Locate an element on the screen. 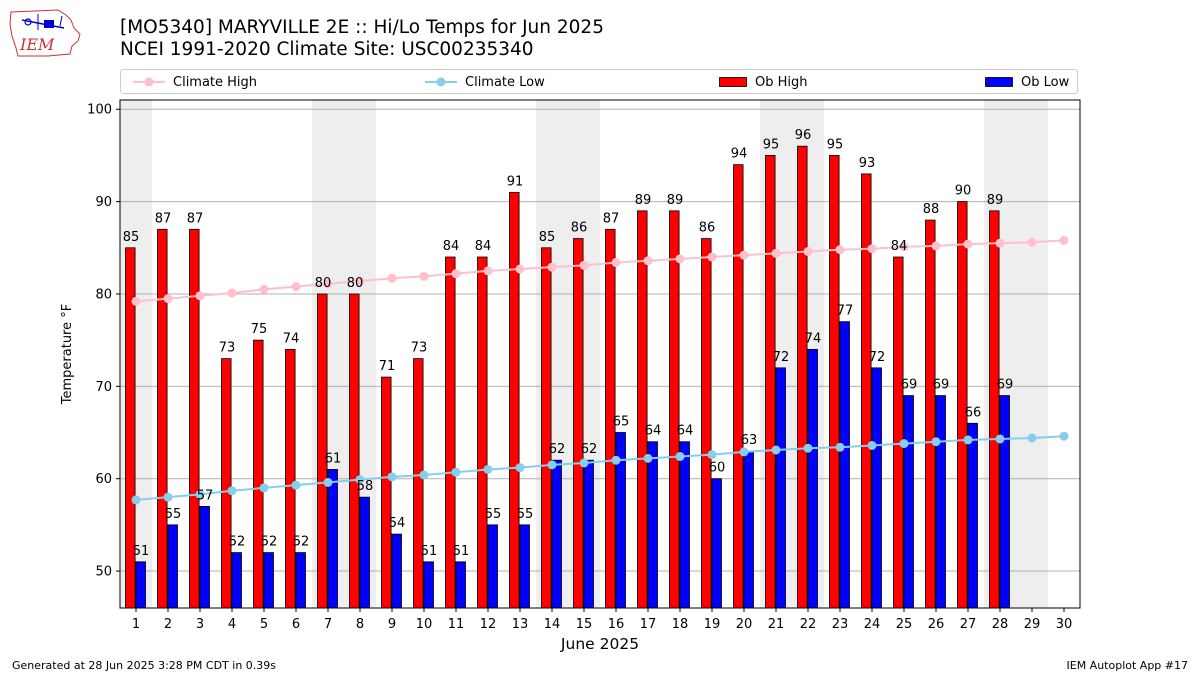  x-tick-label: 15 is located at coordinates (584, 624).